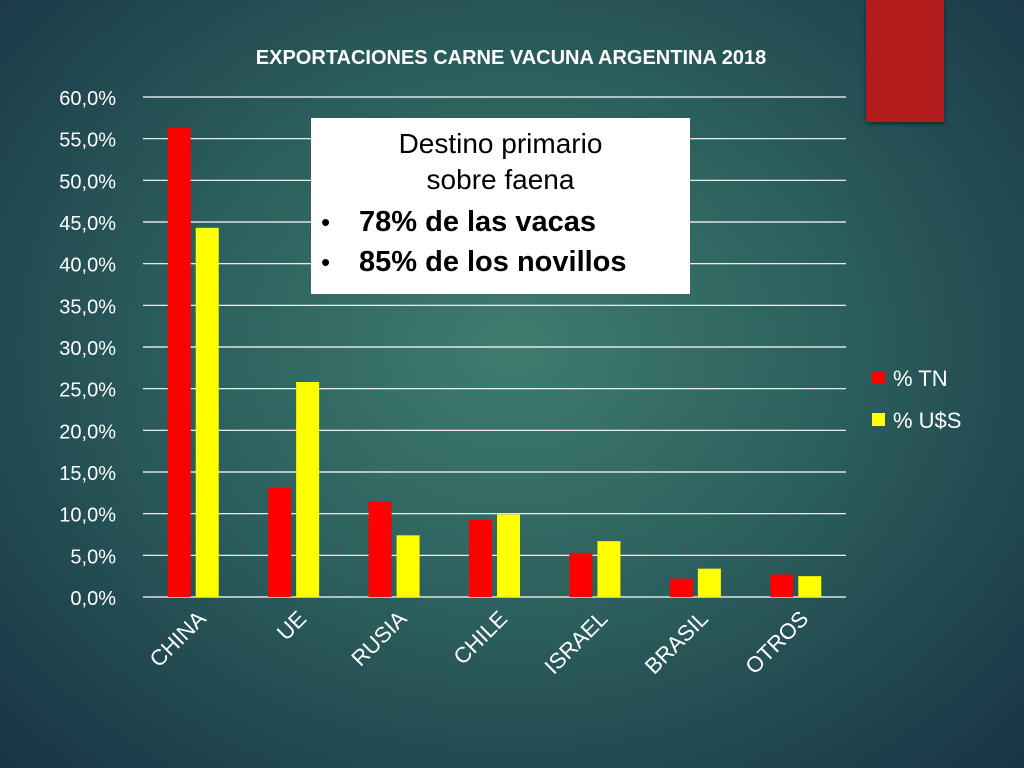 The width and height of the screenshot is (1024, 768). Describe the element at coordinates (93, 599) in the screenshot. I see `y-tick-label: 0,0%` at that location.